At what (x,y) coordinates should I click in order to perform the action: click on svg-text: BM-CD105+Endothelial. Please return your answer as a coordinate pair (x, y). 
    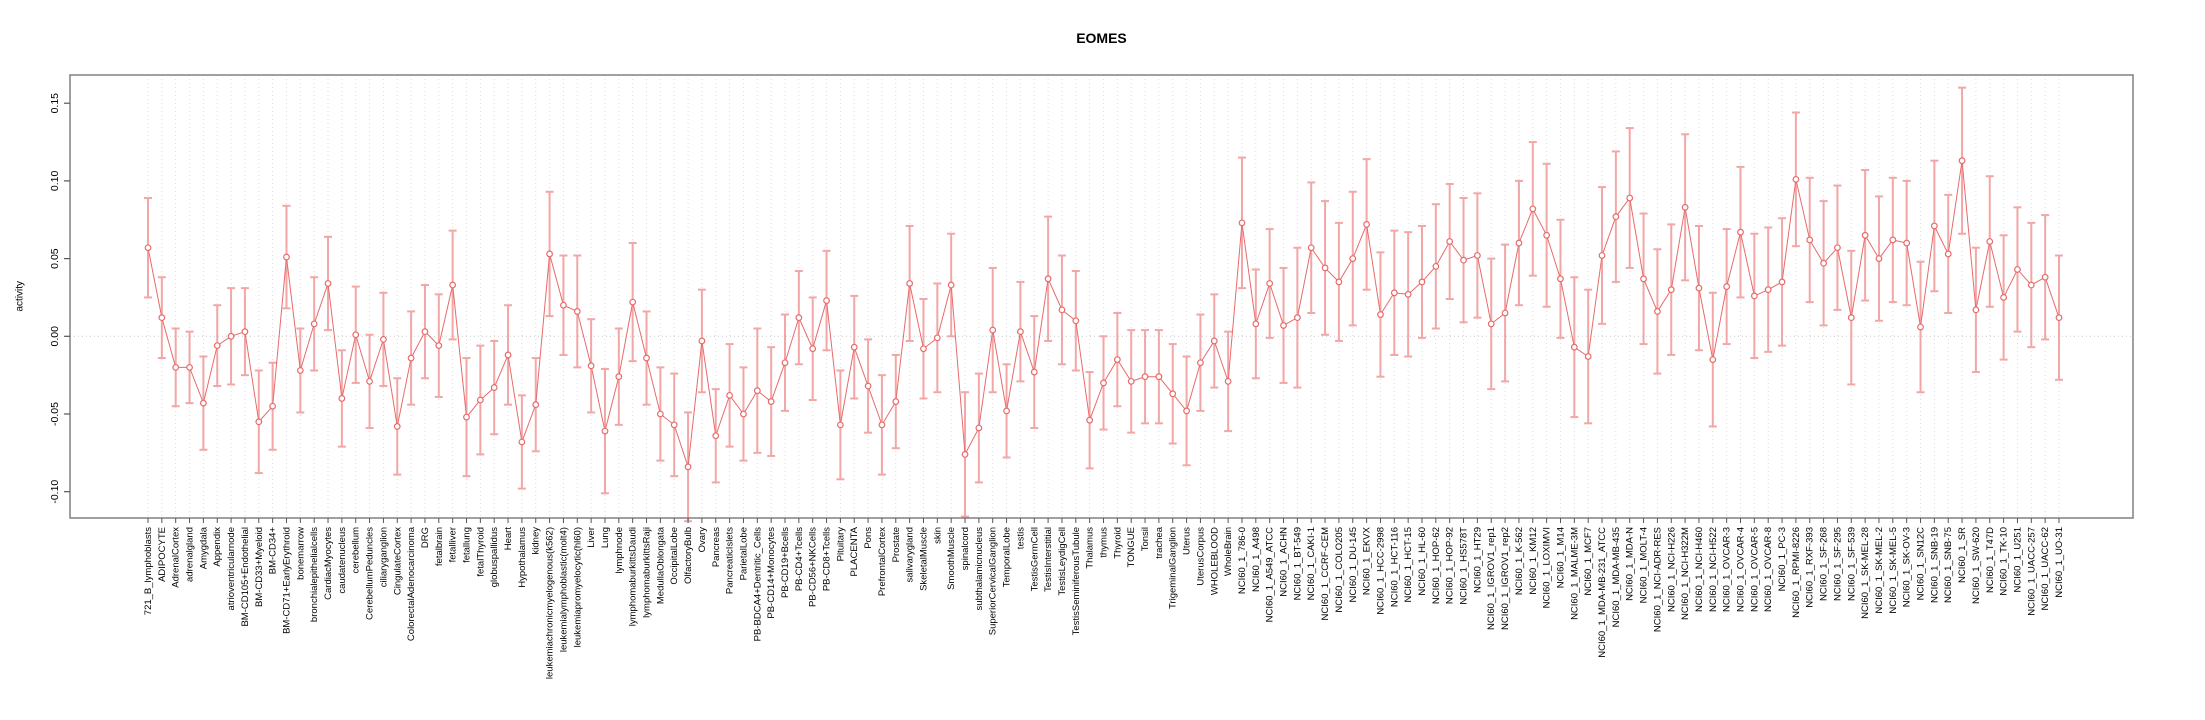
    Looking at the image, I should click on (245, 577).